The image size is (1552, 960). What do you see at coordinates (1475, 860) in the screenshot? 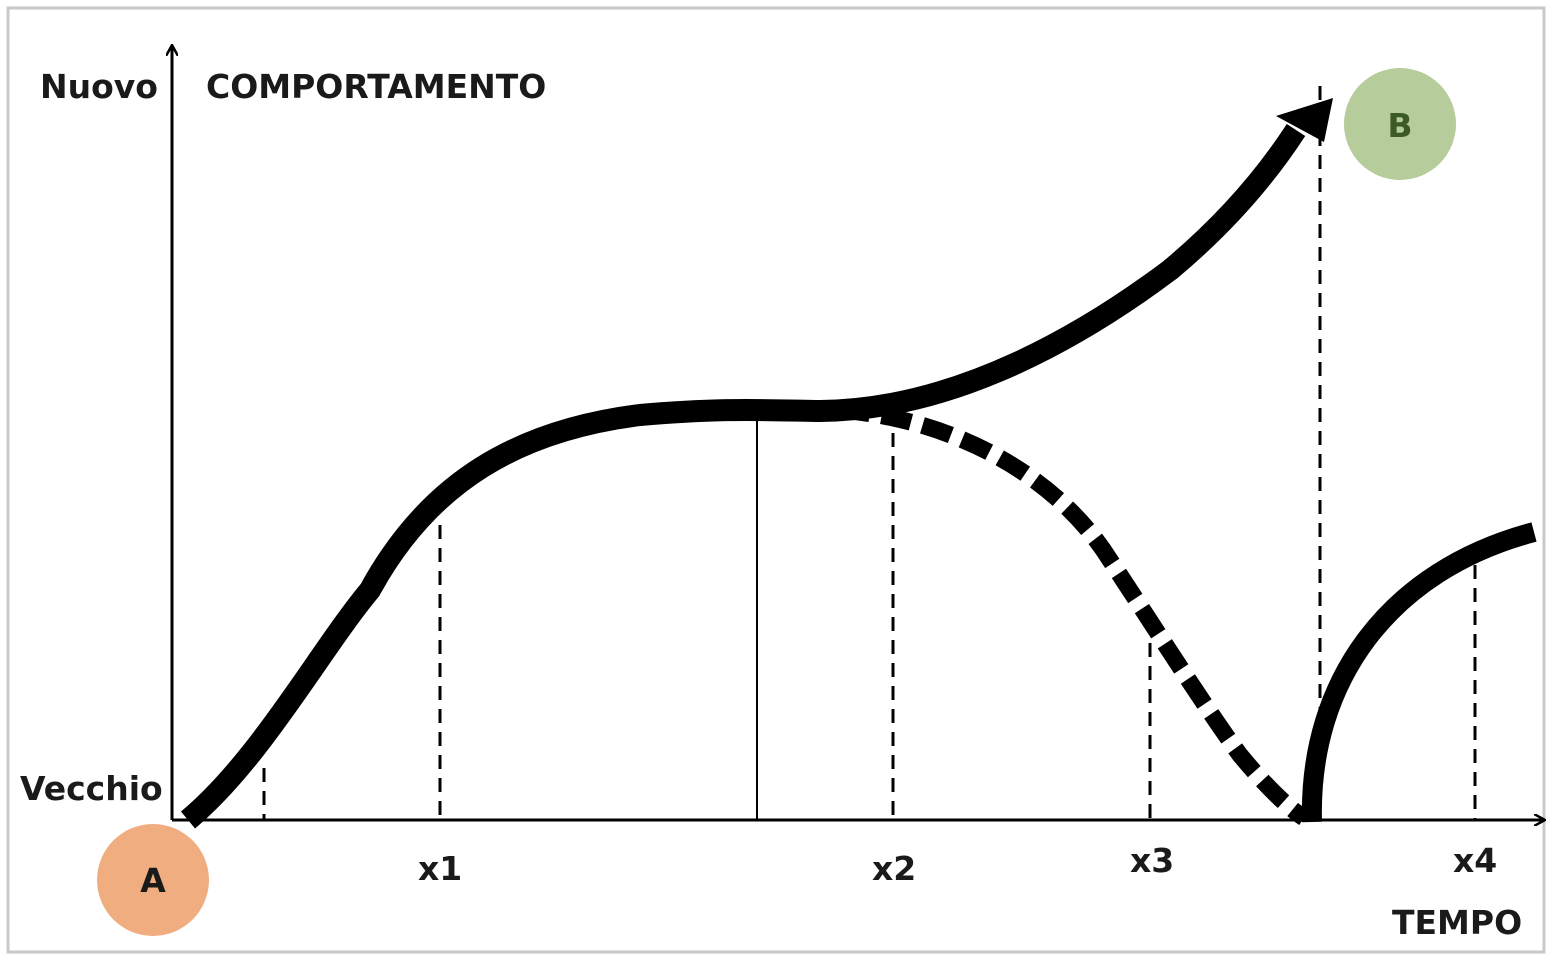
I see `x-tick-x4: x4` at bounding box center [1475, 860].